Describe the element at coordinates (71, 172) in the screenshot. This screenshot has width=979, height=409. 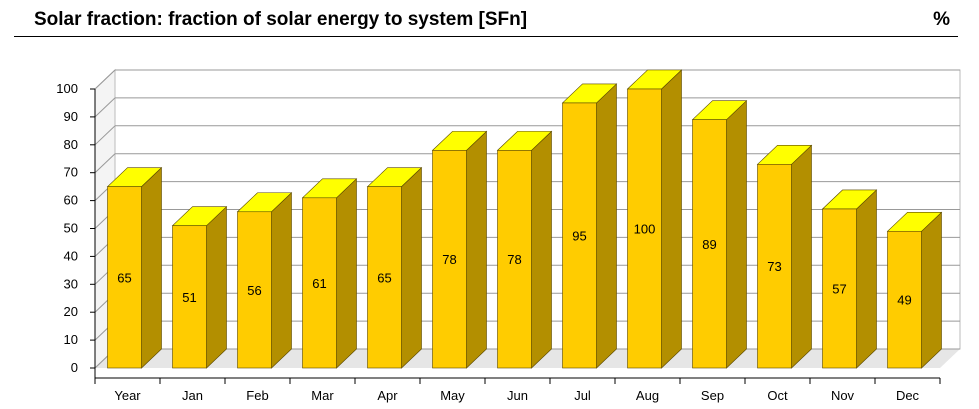
I see `y-tick-label: 70` at that location.